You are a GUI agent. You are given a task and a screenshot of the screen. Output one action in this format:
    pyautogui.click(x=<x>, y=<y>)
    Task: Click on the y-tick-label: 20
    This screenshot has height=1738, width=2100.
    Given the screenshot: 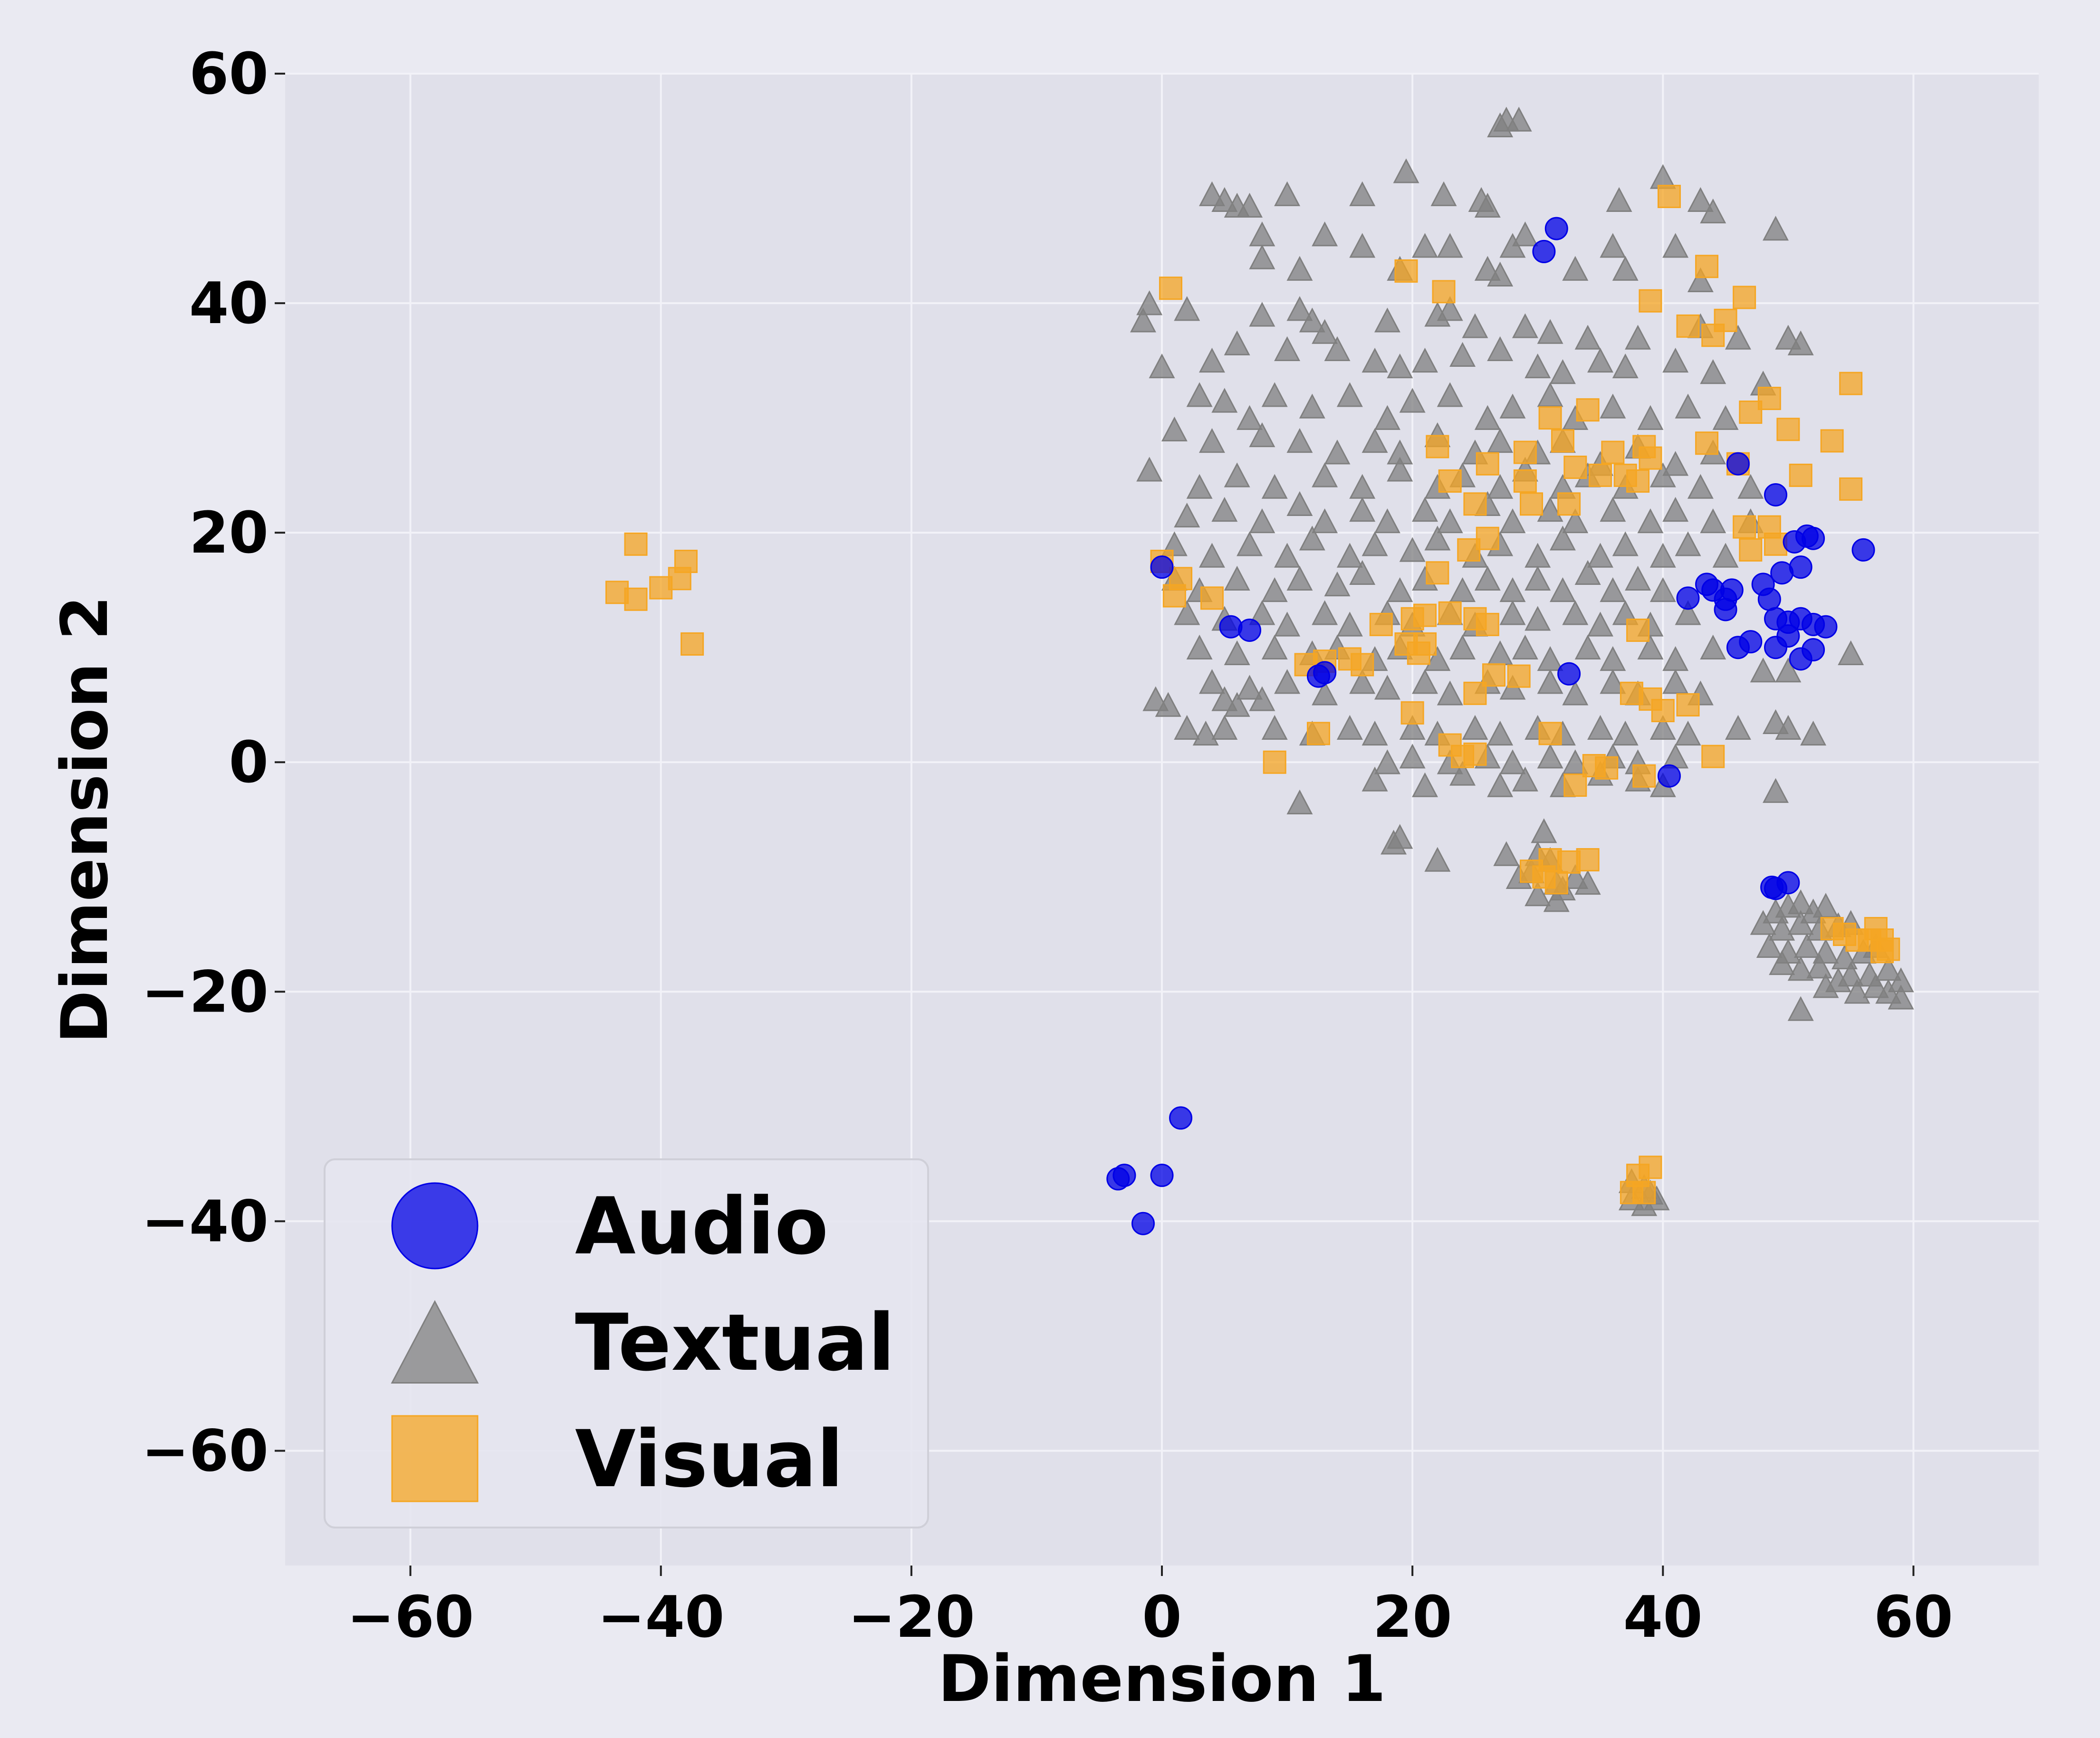 What is the action you would take?
    pyautogui.click(x=228, y=533)
    